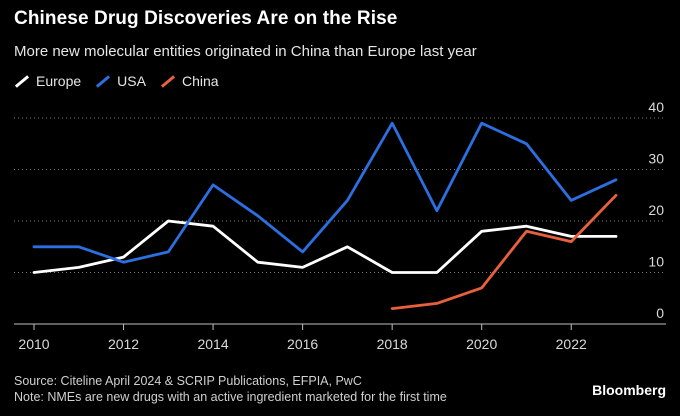 This screenshot has height=416, width=680. I want to click on x-tick-label: 2016, so click(302, 344).